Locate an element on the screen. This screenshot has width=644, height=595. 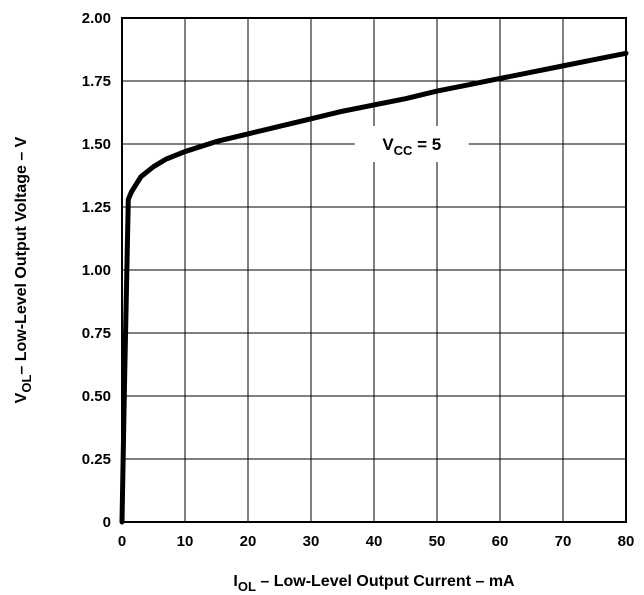
y-tick-label: 1.75 is located at coordinates (96, 81).